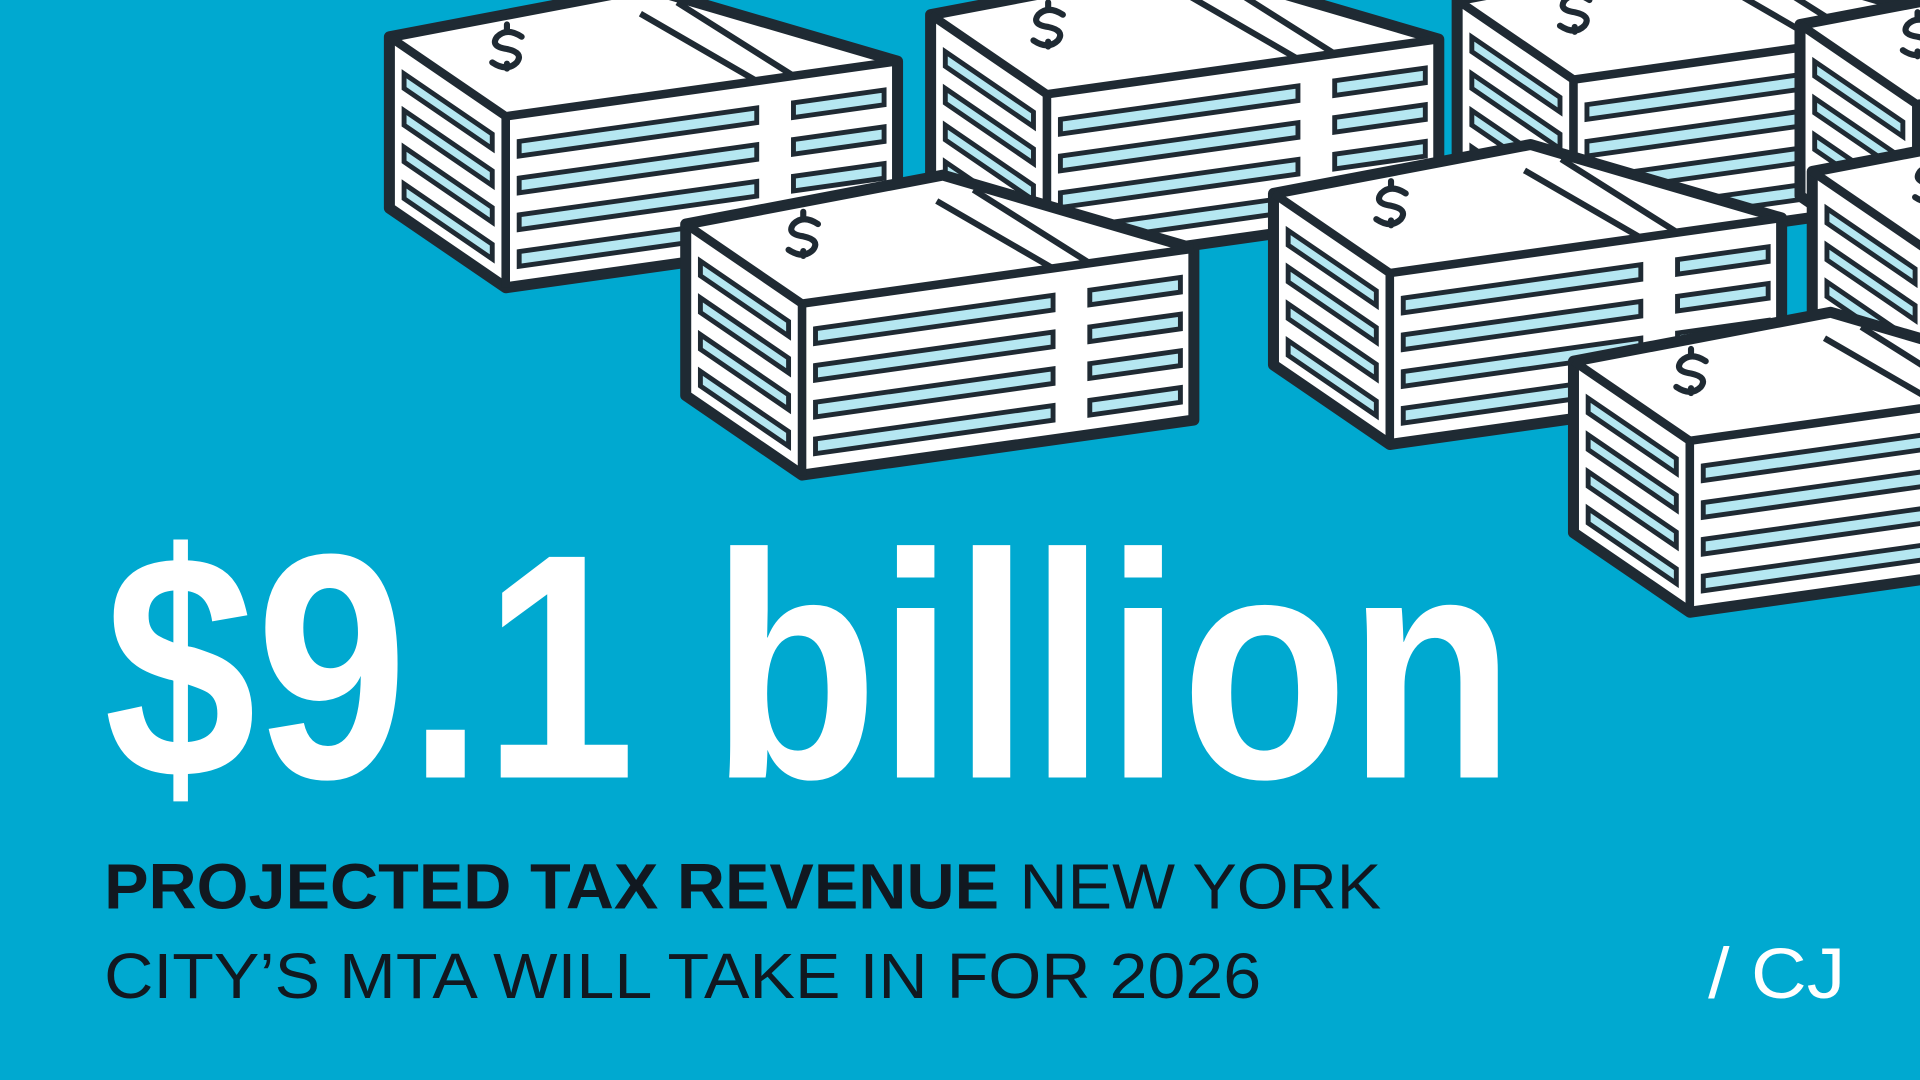 This screenshot has width=1920, height=1080. I want to click on description-emphasis: PROJECTED TAX REVENUE, so click(551, 887).